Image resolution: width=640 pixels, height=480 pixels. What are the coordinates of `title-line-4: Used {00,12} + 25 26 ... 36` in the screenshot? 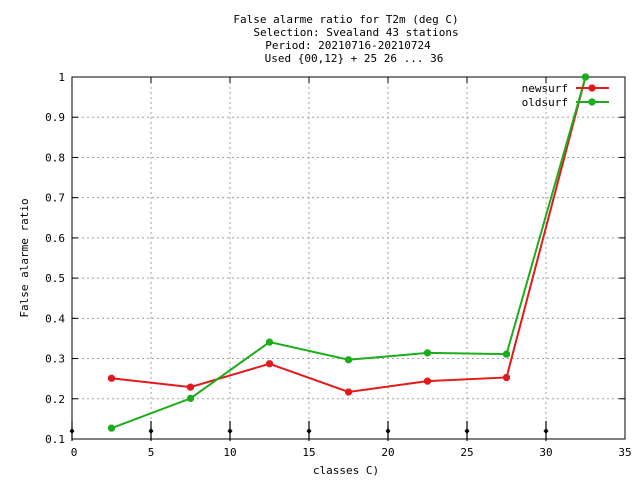 It's located at (354, 58).